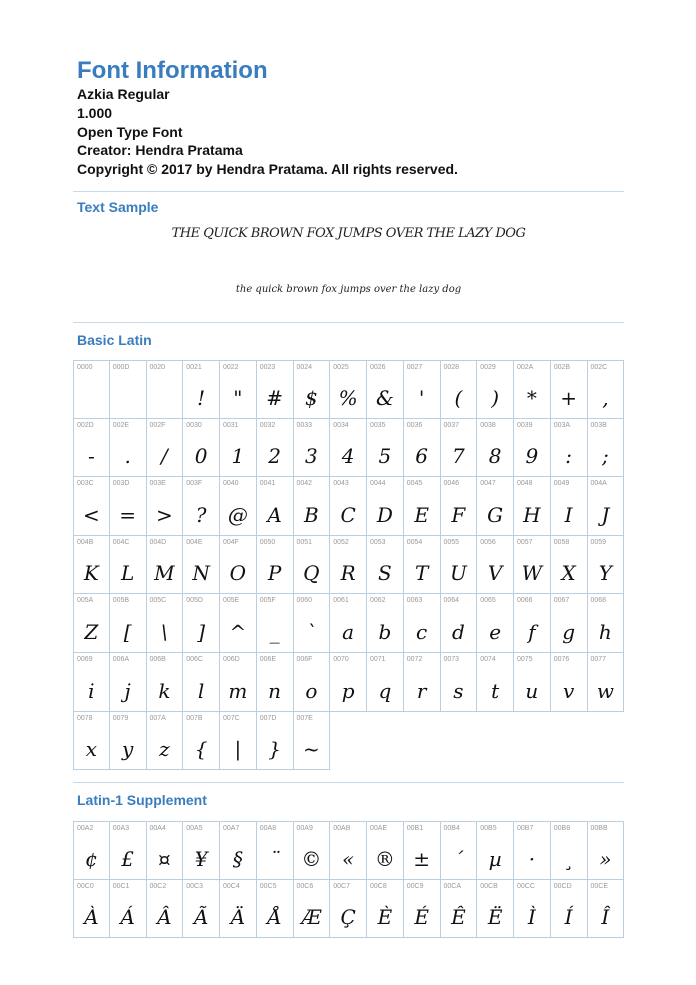 Image resolution: width=696 pixels, height=985 pixels. Describe the element at coordinates (415, 828) in the screenshot. I see `glyph-code: 00B1` at that location.